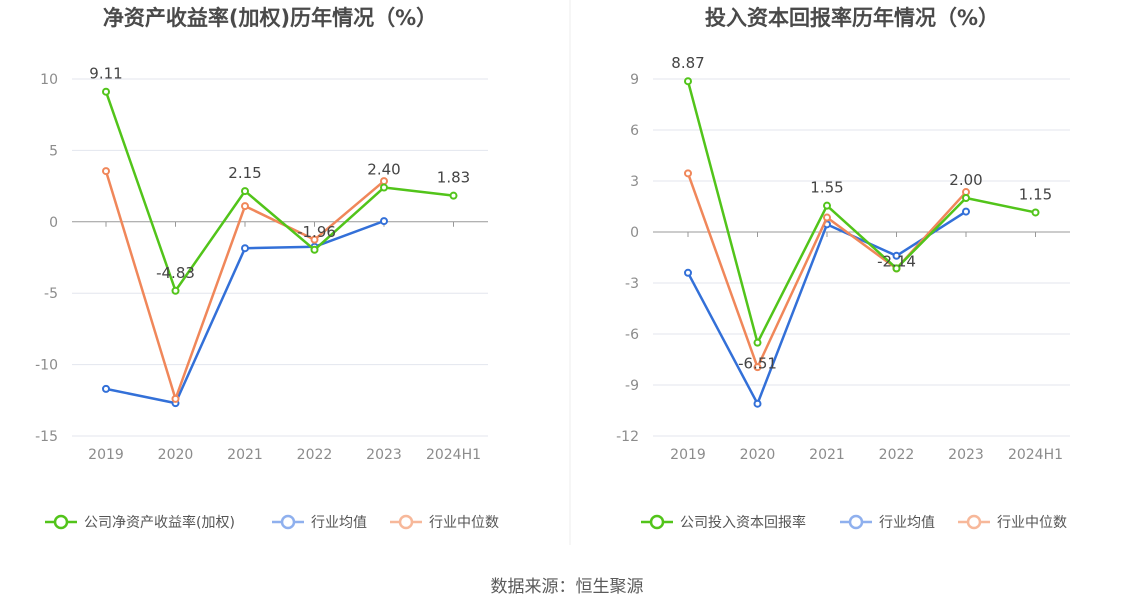 The width and height of the screenshot is (1134, 612). I want to click on y-tick-label: 10, so click(49, 80).